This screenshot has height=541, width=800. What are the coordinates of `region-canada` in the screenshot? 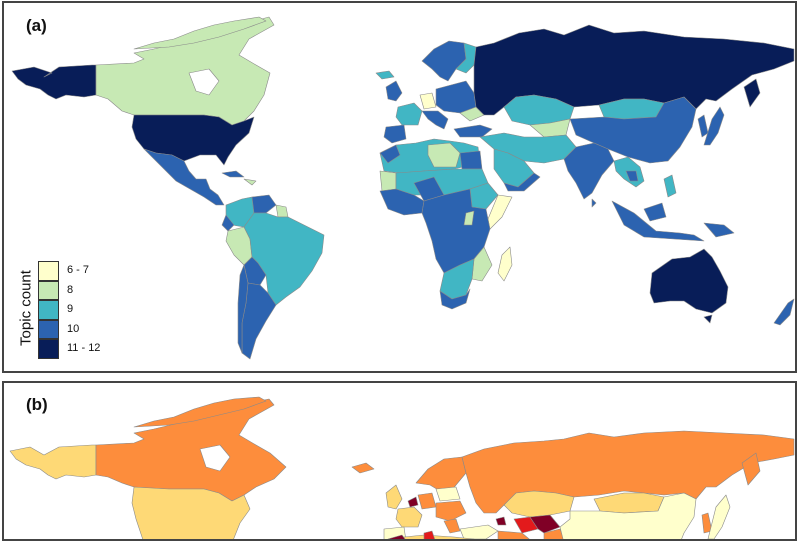 It's located at (185, 71).